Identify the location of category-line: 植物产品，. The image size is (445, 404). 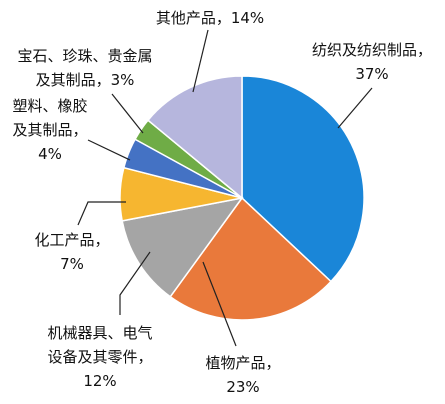
(242, 363).